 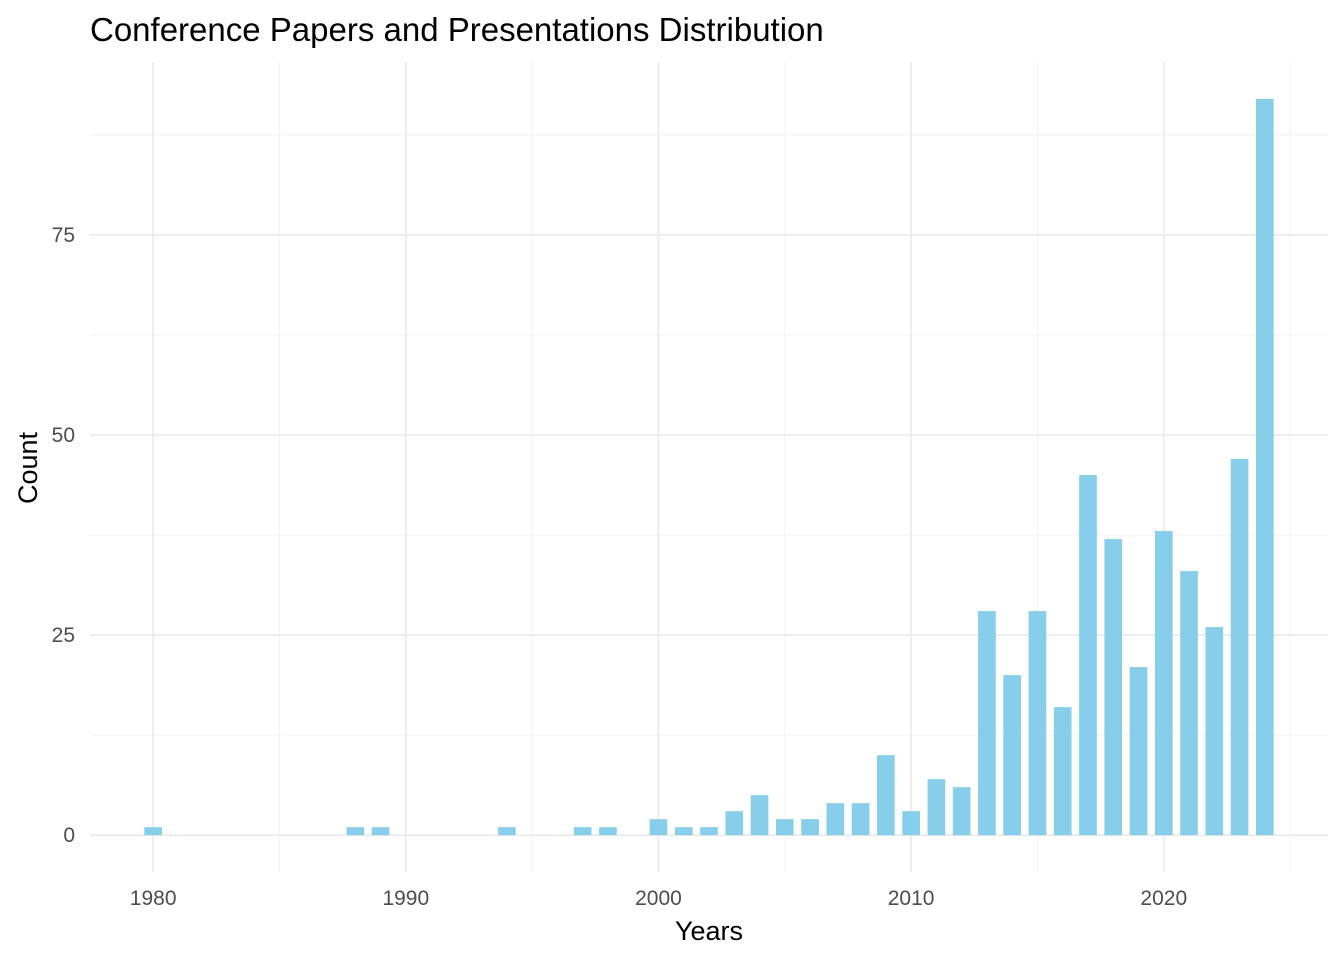 What do you see at coordinates (1062, 771) in the screenshot?
I see `bar-2016` at bounding box center [1062, 771].